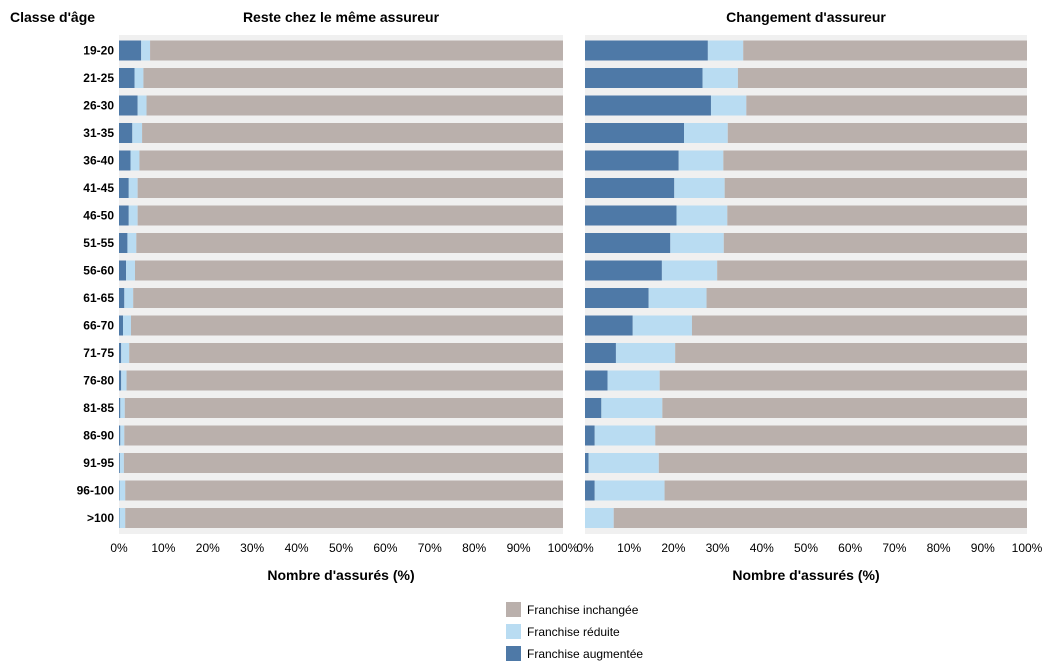  Describe the element at coordinates (98, 161) in the screenshot. I see `category-label: 36-40` at that location.